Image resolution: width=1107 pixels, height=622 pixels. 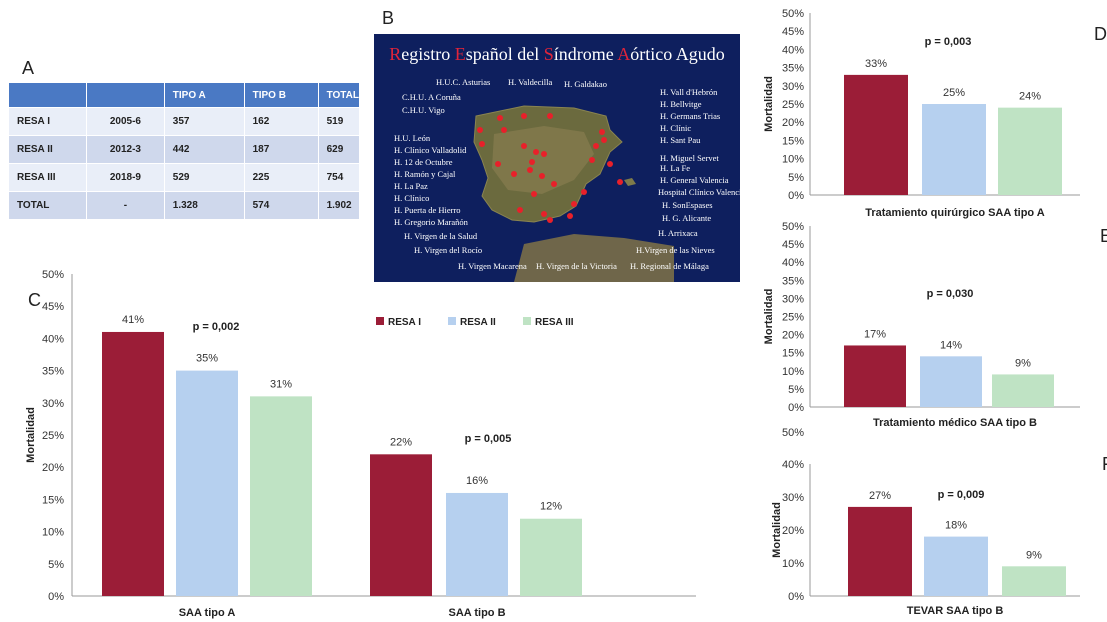 What do you see at coordinates (543, 160) in the screenshot?
I see `peninsula-terrain` at bounding box center [543, 160].